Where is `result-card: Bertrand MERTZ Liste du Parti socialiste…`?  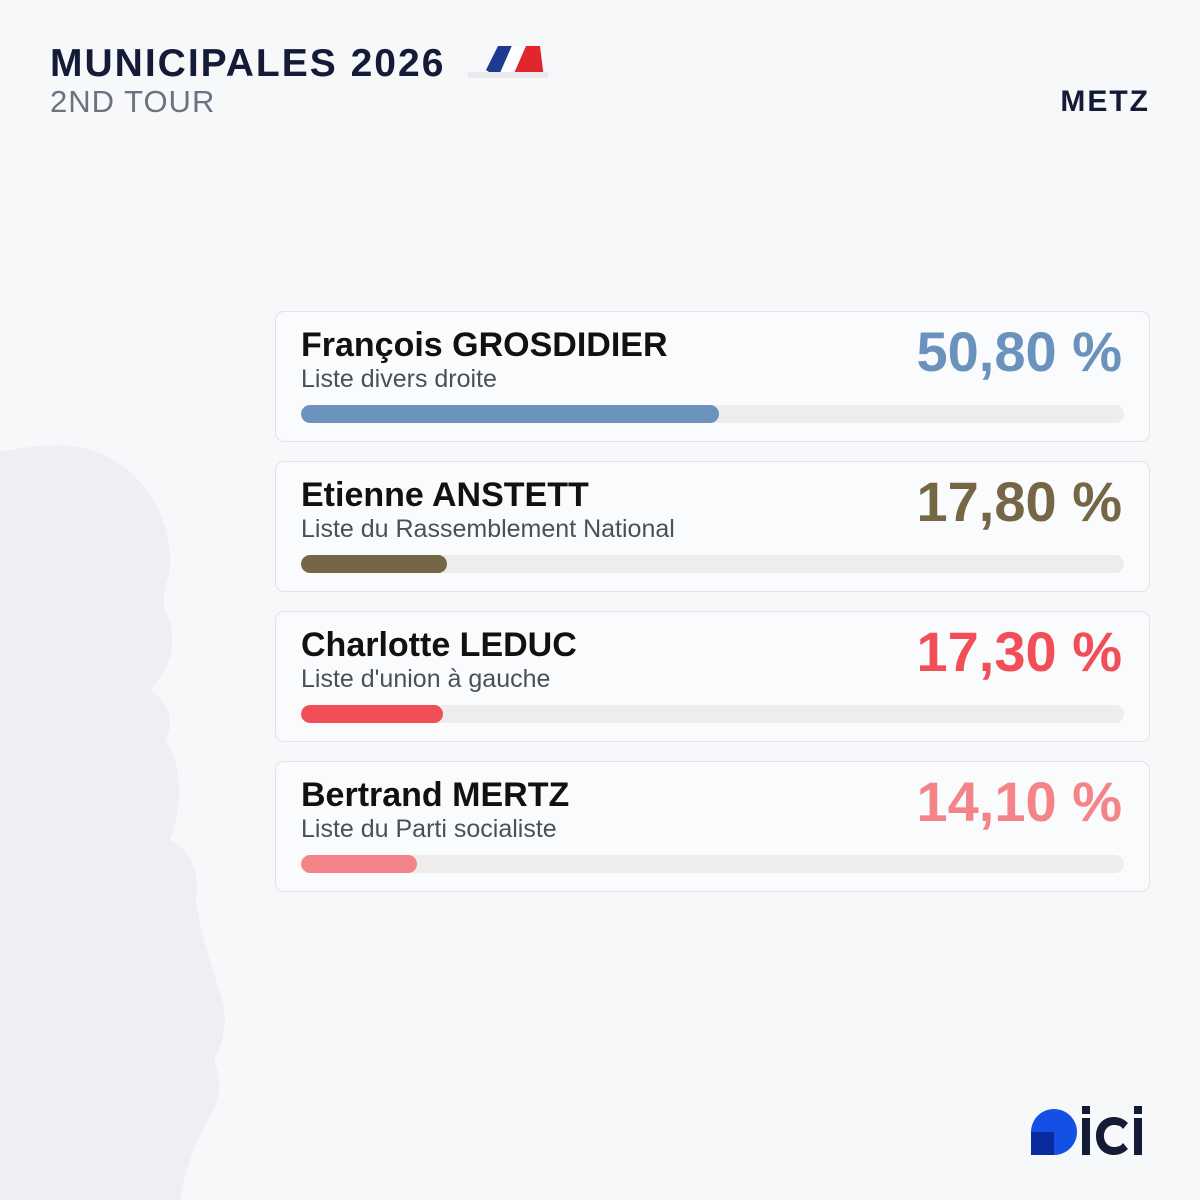 result-card: Bertrand MERTZ Liste du Parti socialiste… is located at coordinates (712, 826).